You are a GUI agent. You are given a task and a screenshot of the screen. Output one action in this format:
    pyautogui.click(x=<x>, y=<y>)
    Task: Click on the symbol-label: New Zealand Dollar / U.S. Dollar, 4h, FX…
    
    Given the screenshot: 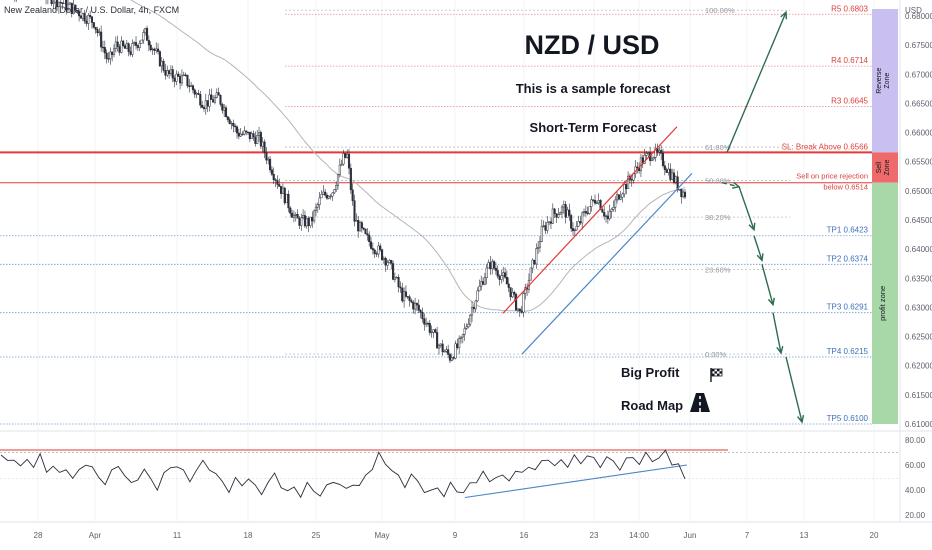 What is the action you would take?
    pyautogui.click(x=91, y=10)
    